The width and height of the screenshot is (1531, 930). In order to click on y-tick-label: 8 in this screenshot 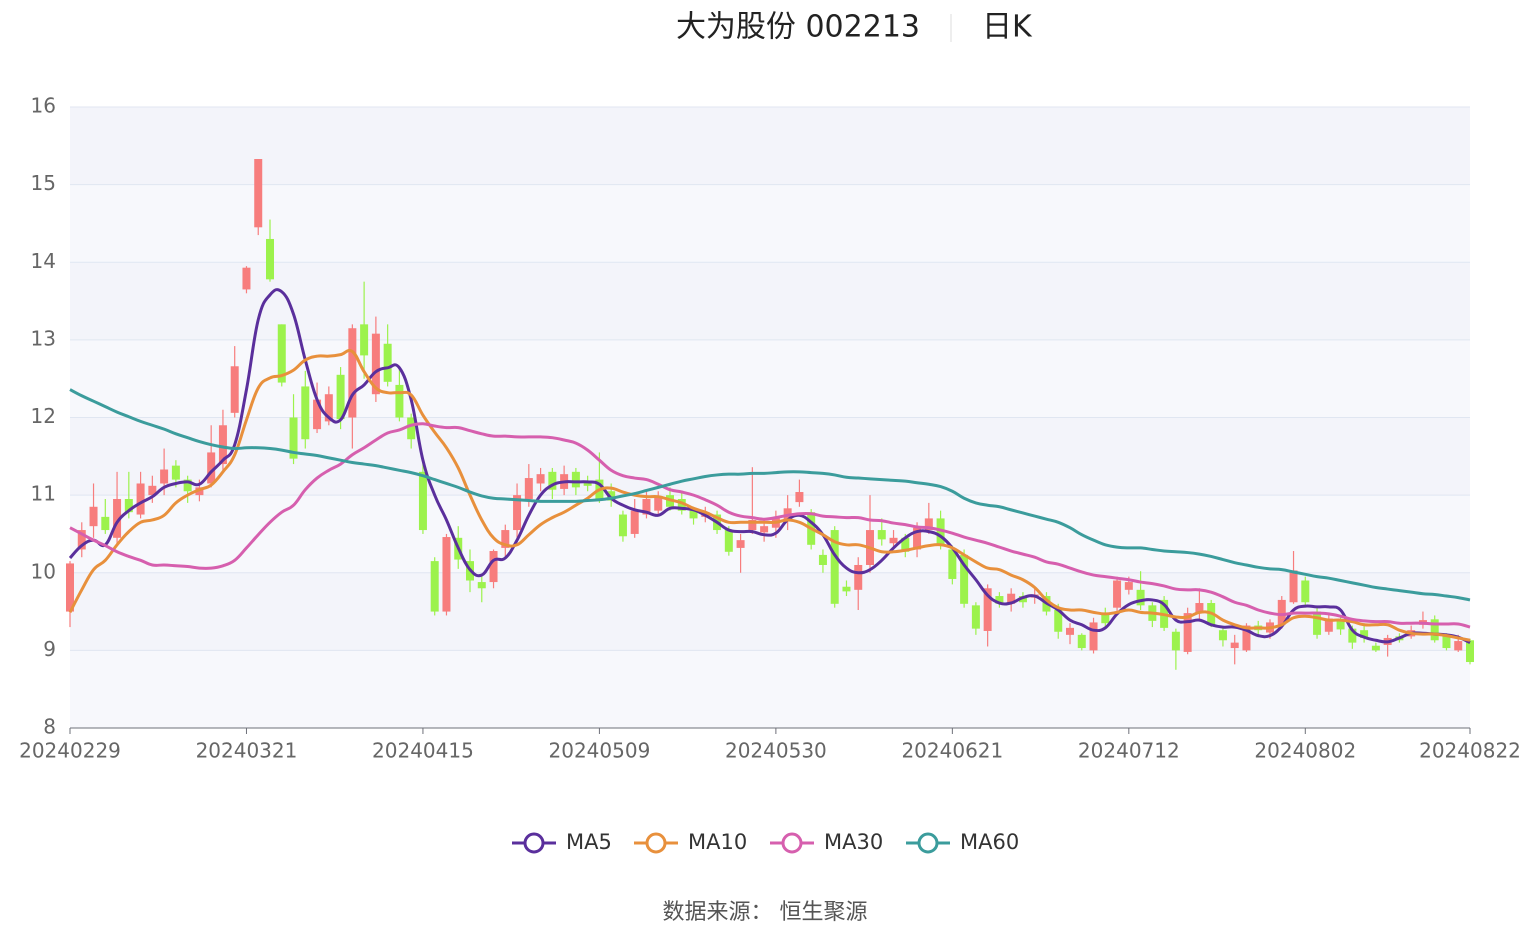, I will do `click(49, 727)`.